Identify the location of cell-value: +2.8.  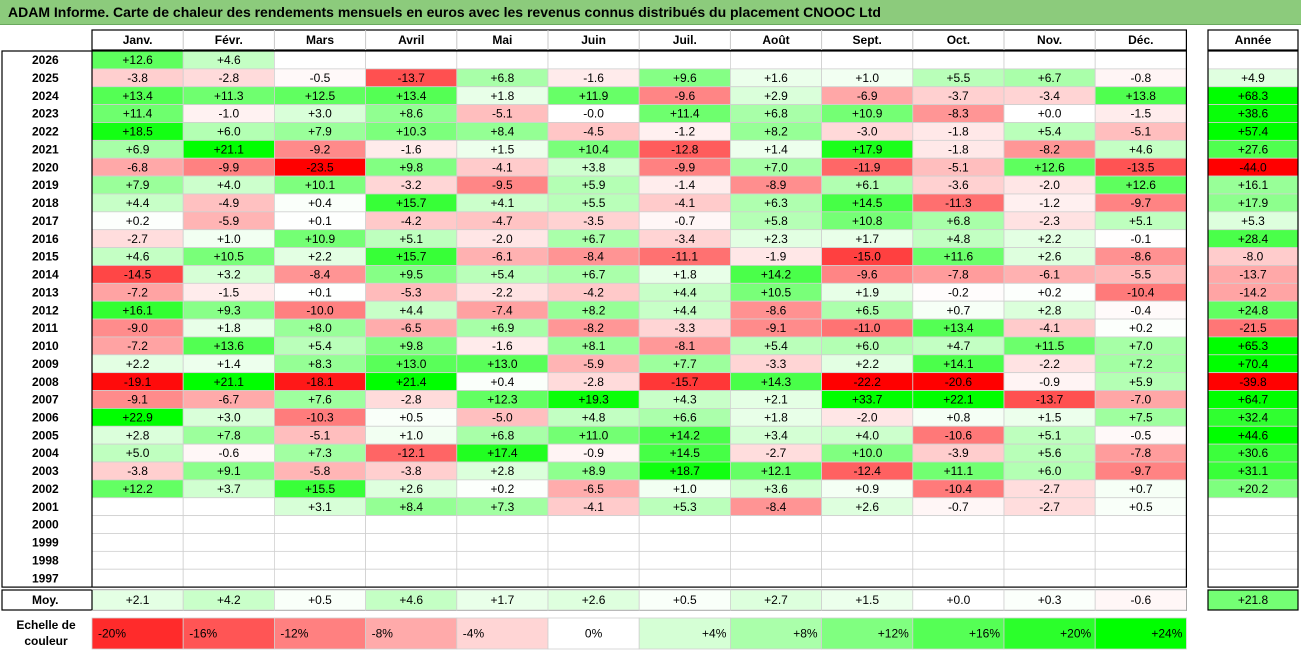
(503, 471).